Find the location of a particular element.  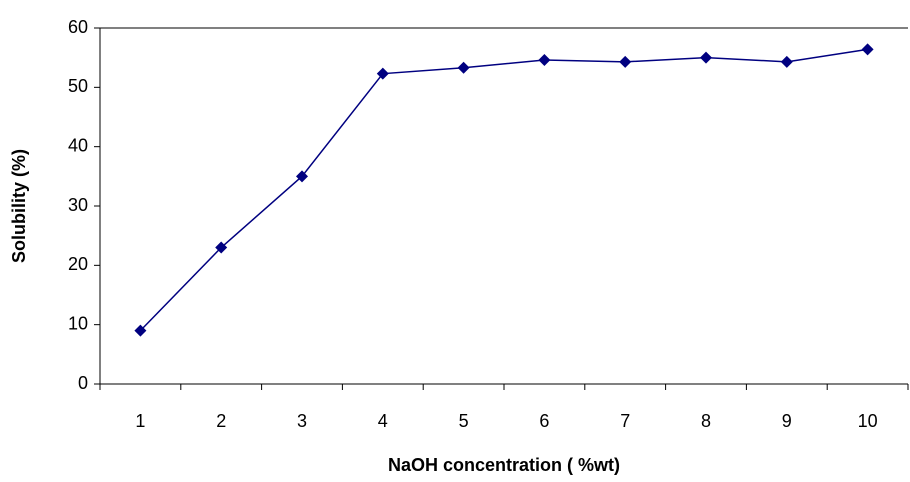

y-tick-label: 30 is located at coordinates (78, 205).